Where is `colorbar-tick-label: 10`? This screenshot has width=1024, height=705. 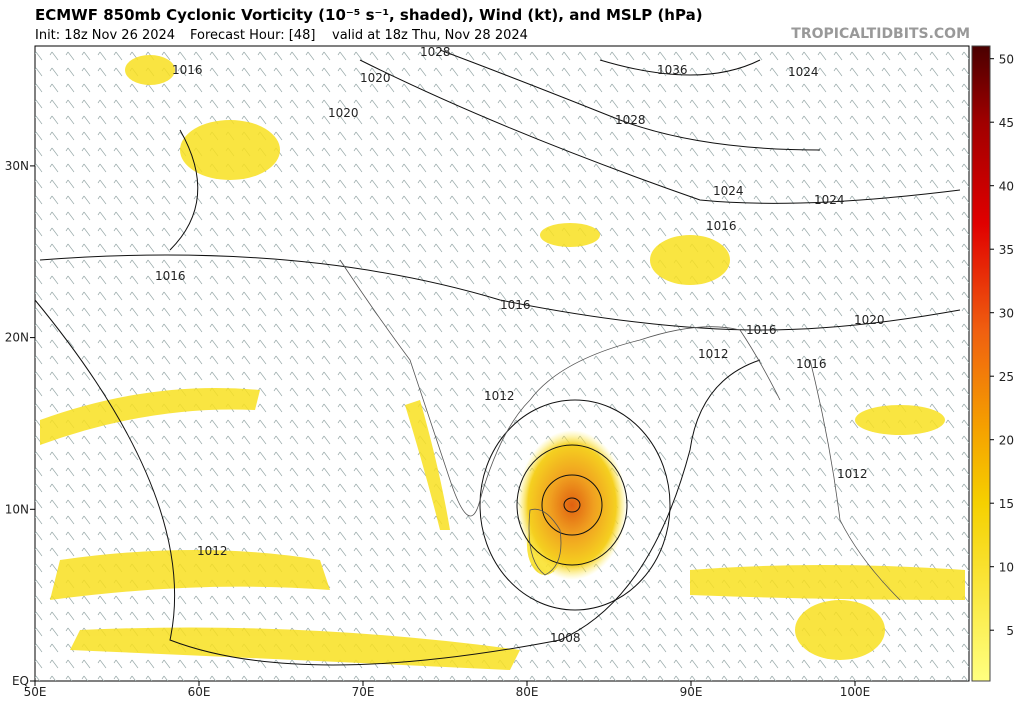 colorbar-tick-label: 10 is located at coordinates (1006, 568).